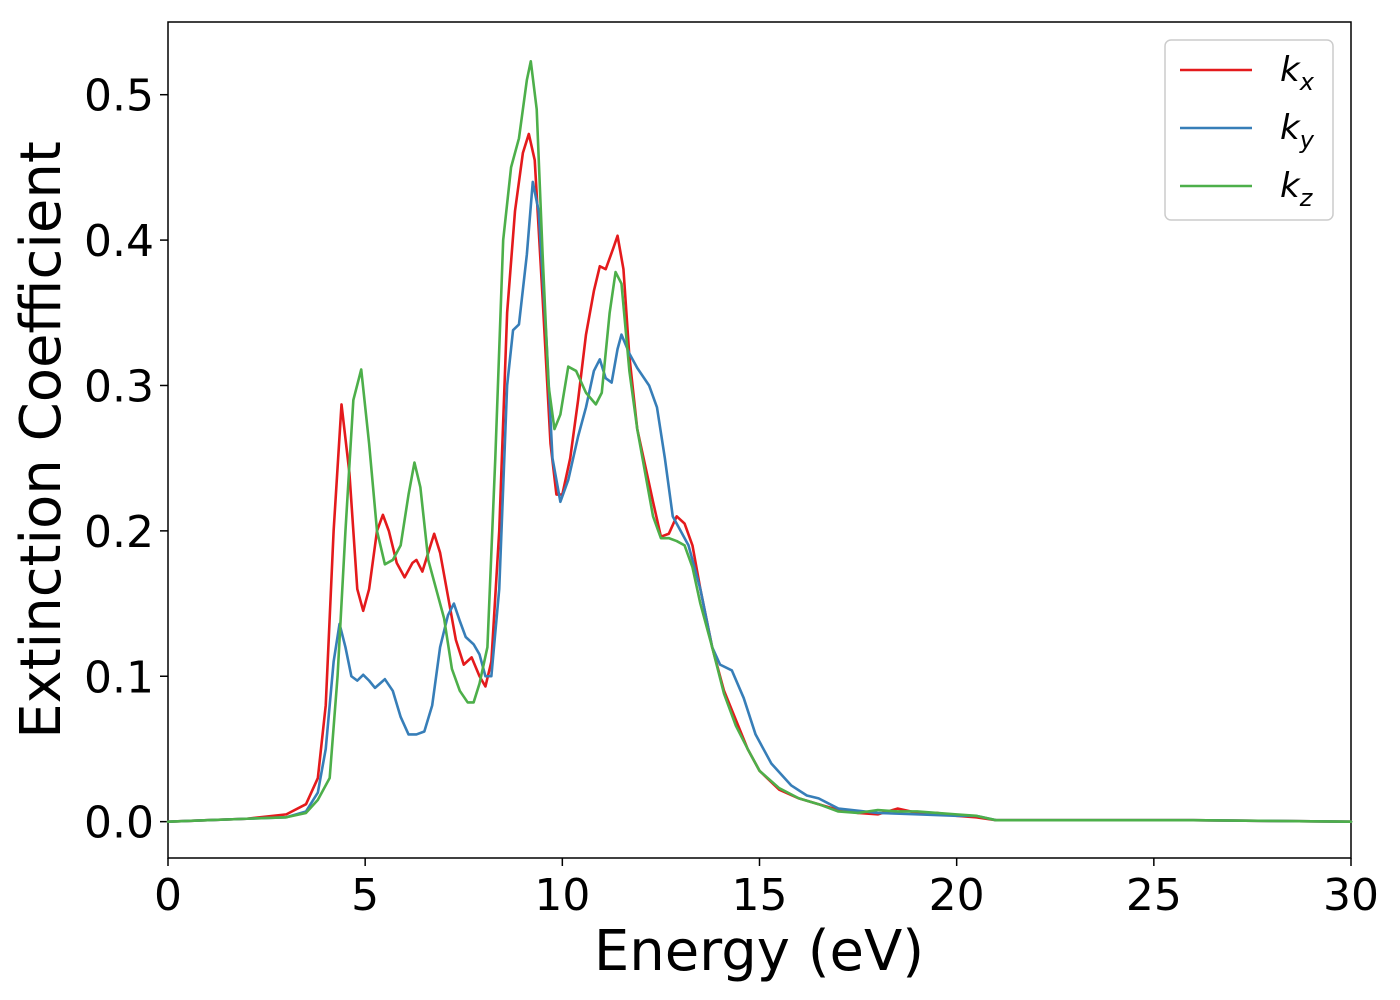 The image size is (1400, 1000). Describe the element at coordinates (119, 677) in the screenshot. I see `y-tick-label: 0.1` at that location.